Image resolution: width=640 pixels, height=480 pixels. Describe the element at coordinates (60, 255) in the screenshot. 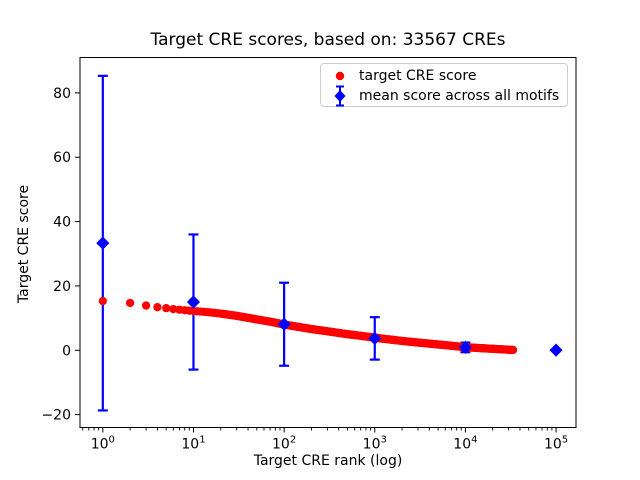

I see `y-axis-ticks: −20 0 20 40 60 80` at that location.